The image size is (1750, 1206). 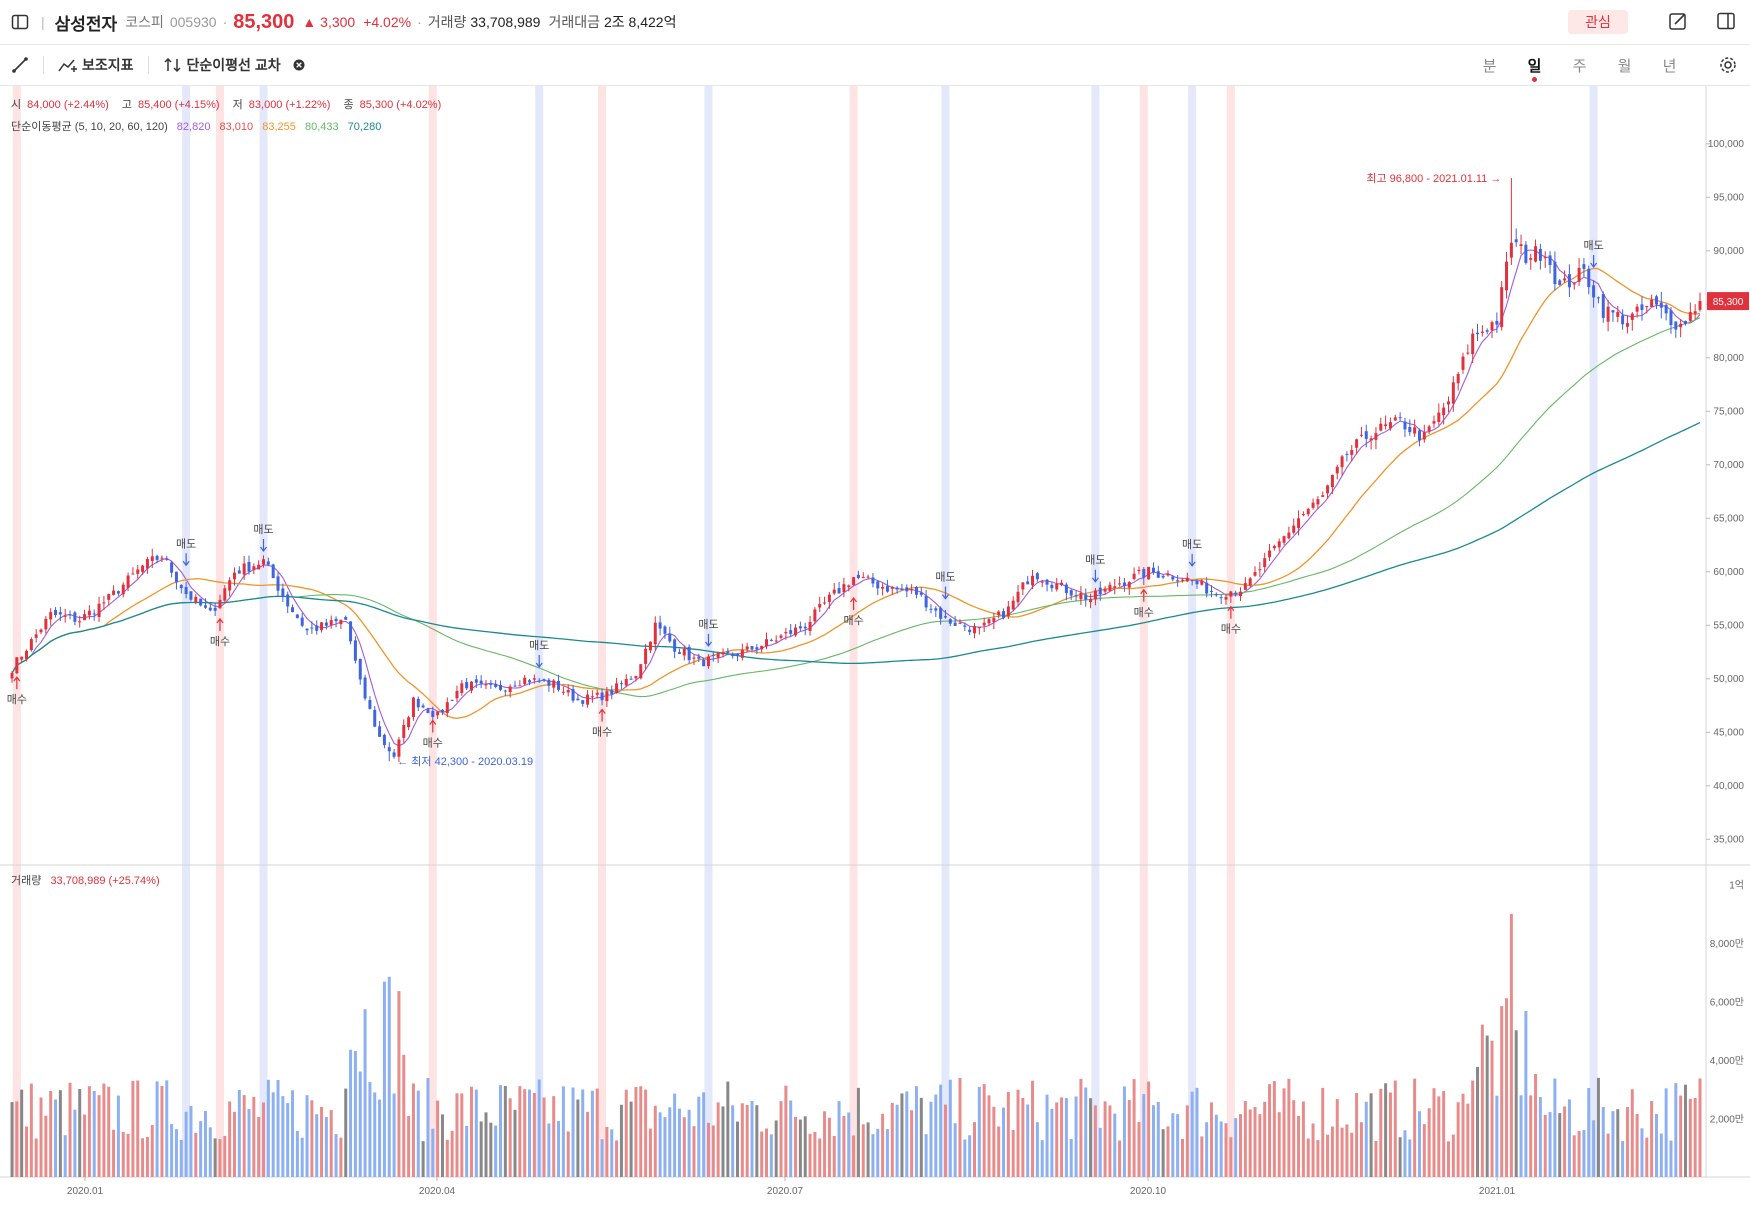 I want to click on ma-cross-label: 단순이평선 교차, so click(x=233, y=65).